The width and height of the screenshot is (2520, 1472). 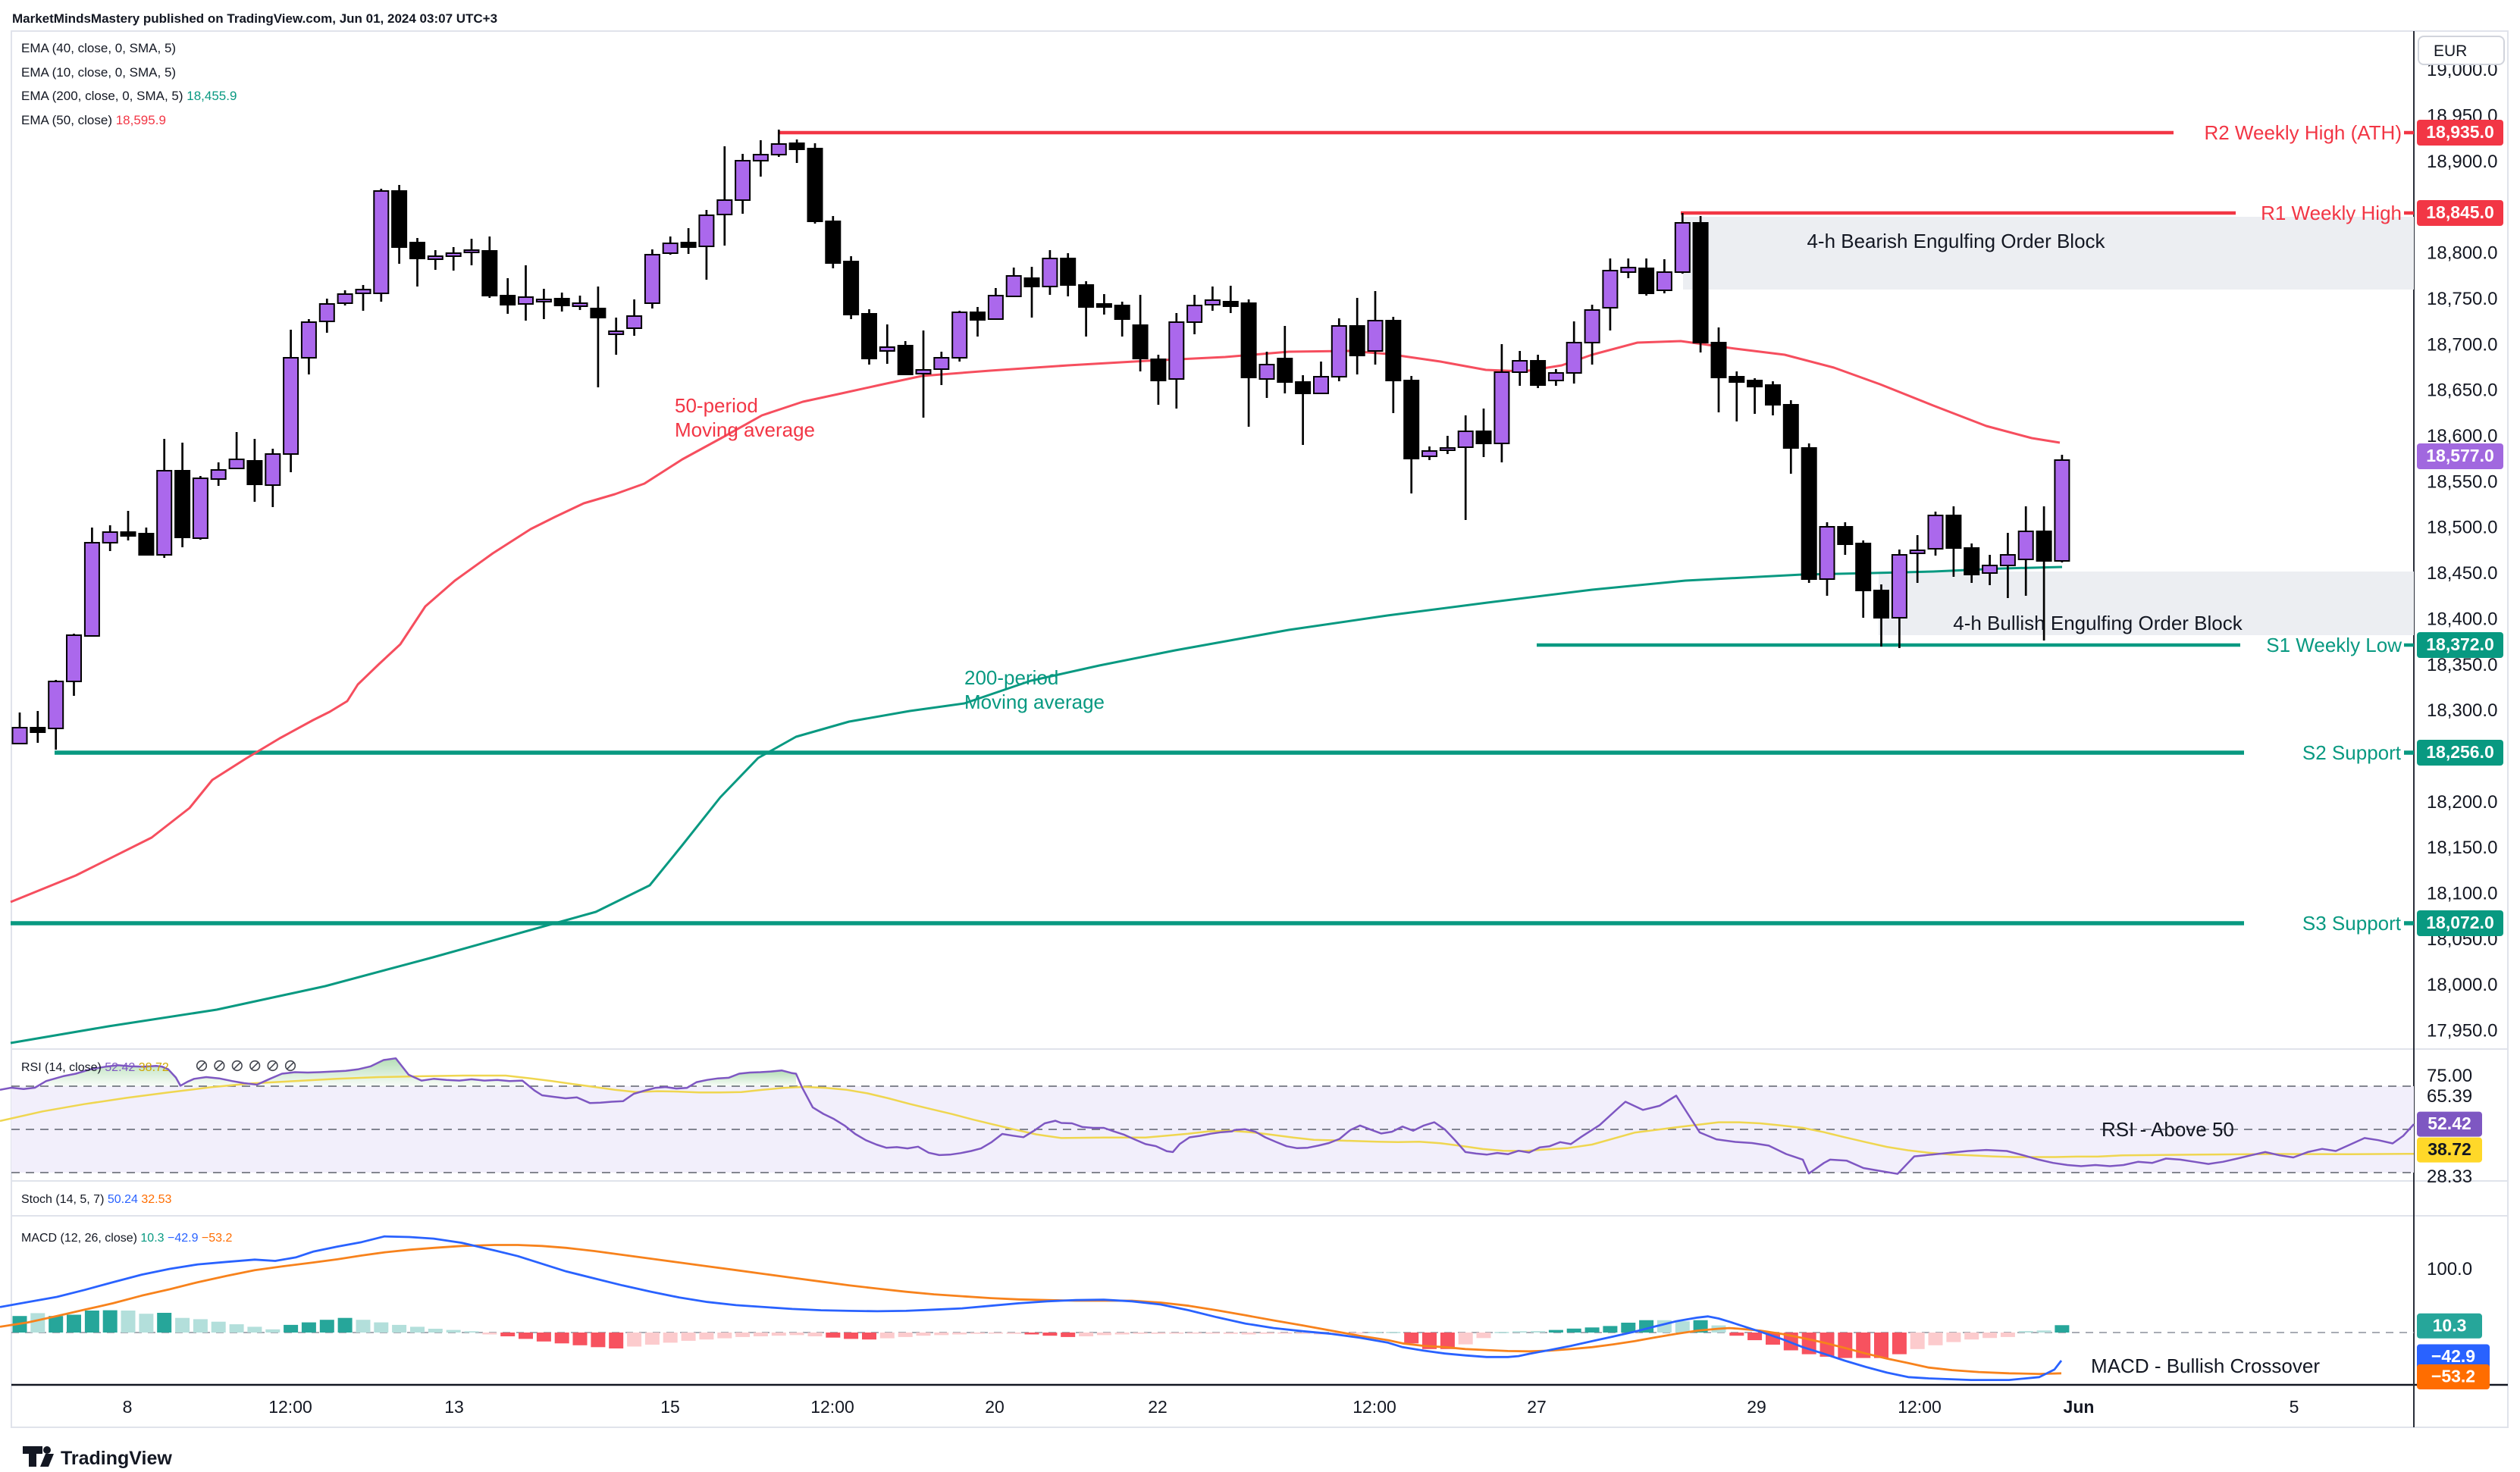 I want to click on svg-text: EMA (10, close, 0, SMA, 5), so click(x=98, y=72).